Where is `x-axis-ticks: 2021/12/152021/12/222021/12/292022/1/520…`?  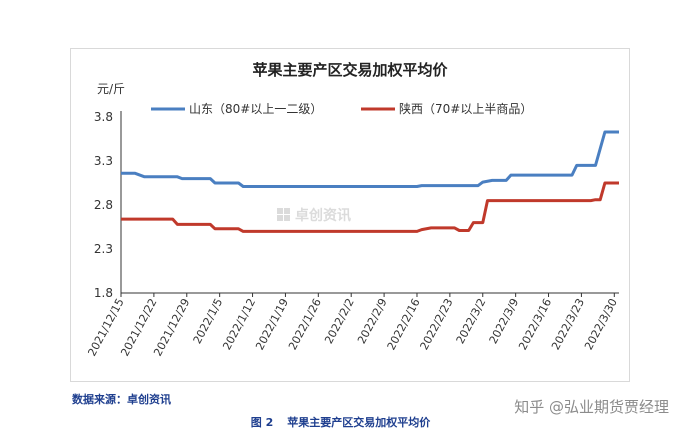
x-axis-ticks: 2021/12/152021/12/222021/12/292022/1/520… is located at coordinates (352, 325).